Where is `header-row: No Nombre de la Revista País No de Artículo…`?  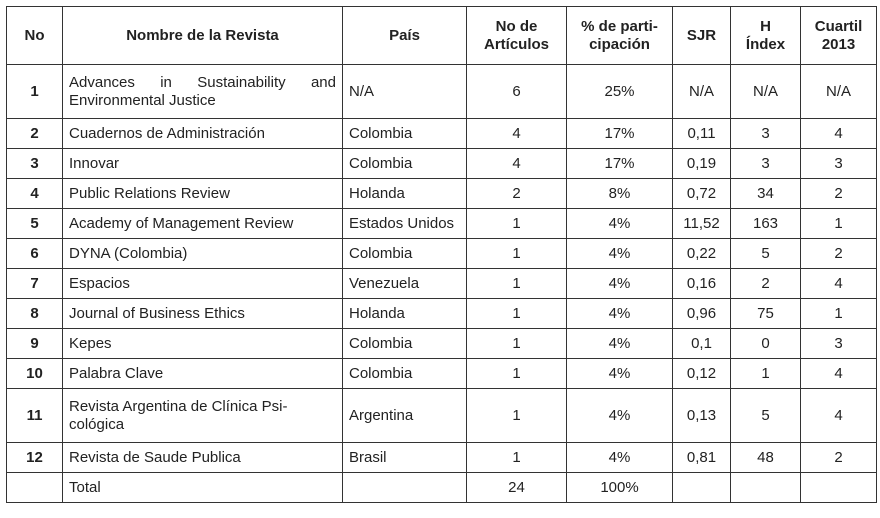
header-row: No Nombre de la Revista País No de Artículo… is located at coordinates (441, 35).